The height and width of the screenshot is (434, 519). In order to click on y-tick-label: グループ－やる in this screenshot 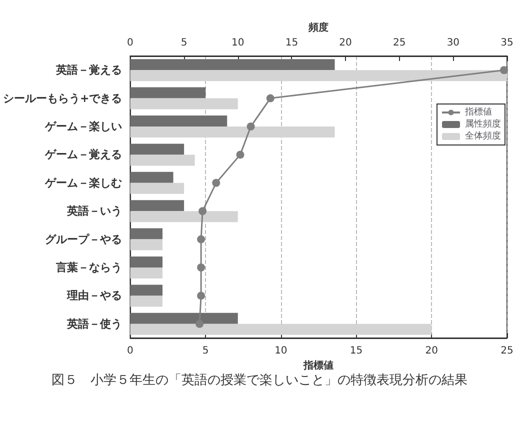, I will do `click(83, 239)`.